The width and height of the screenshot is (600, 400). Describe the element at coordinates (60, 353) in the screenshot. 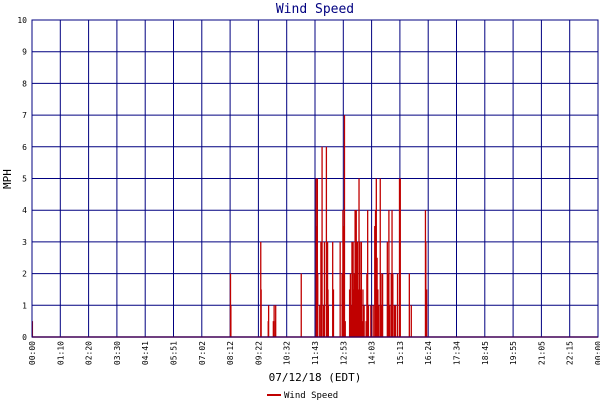

I see `x-tick-label: 01:10` at that location.